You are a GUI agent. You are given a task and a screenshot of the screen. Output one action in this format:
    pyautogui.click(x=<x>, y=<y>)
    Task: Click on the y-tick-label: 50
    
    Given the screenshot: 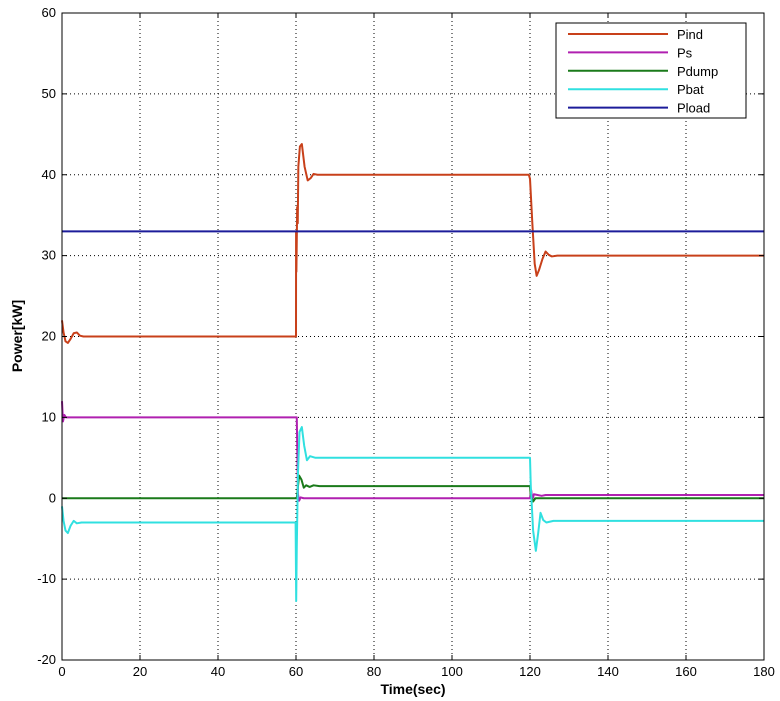 What is the action you would take?
    pyautogui.click(x=49, y=93)
    